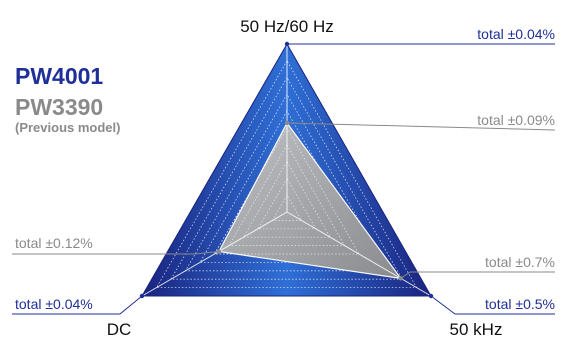 The width and height of the screenshot is (562, 348). What do you see at coordinates (476, 329) in the screenshot?
I see `axis-label: 50 kHz` at bounding box center [476, 329].